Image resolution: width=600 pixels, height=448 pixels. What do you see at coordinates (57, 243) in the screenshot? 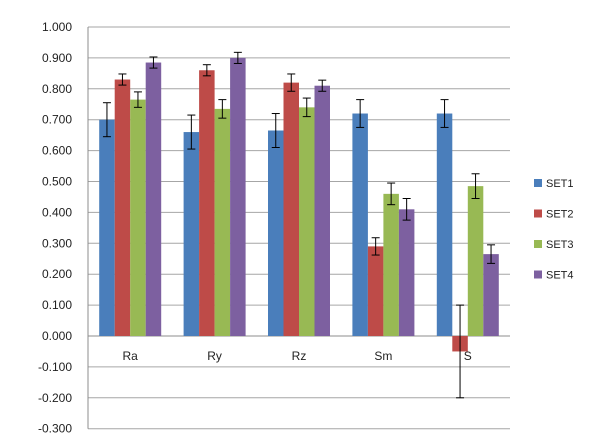
I see `y-tick-label: 0.300` at bounding box center [57, 243].